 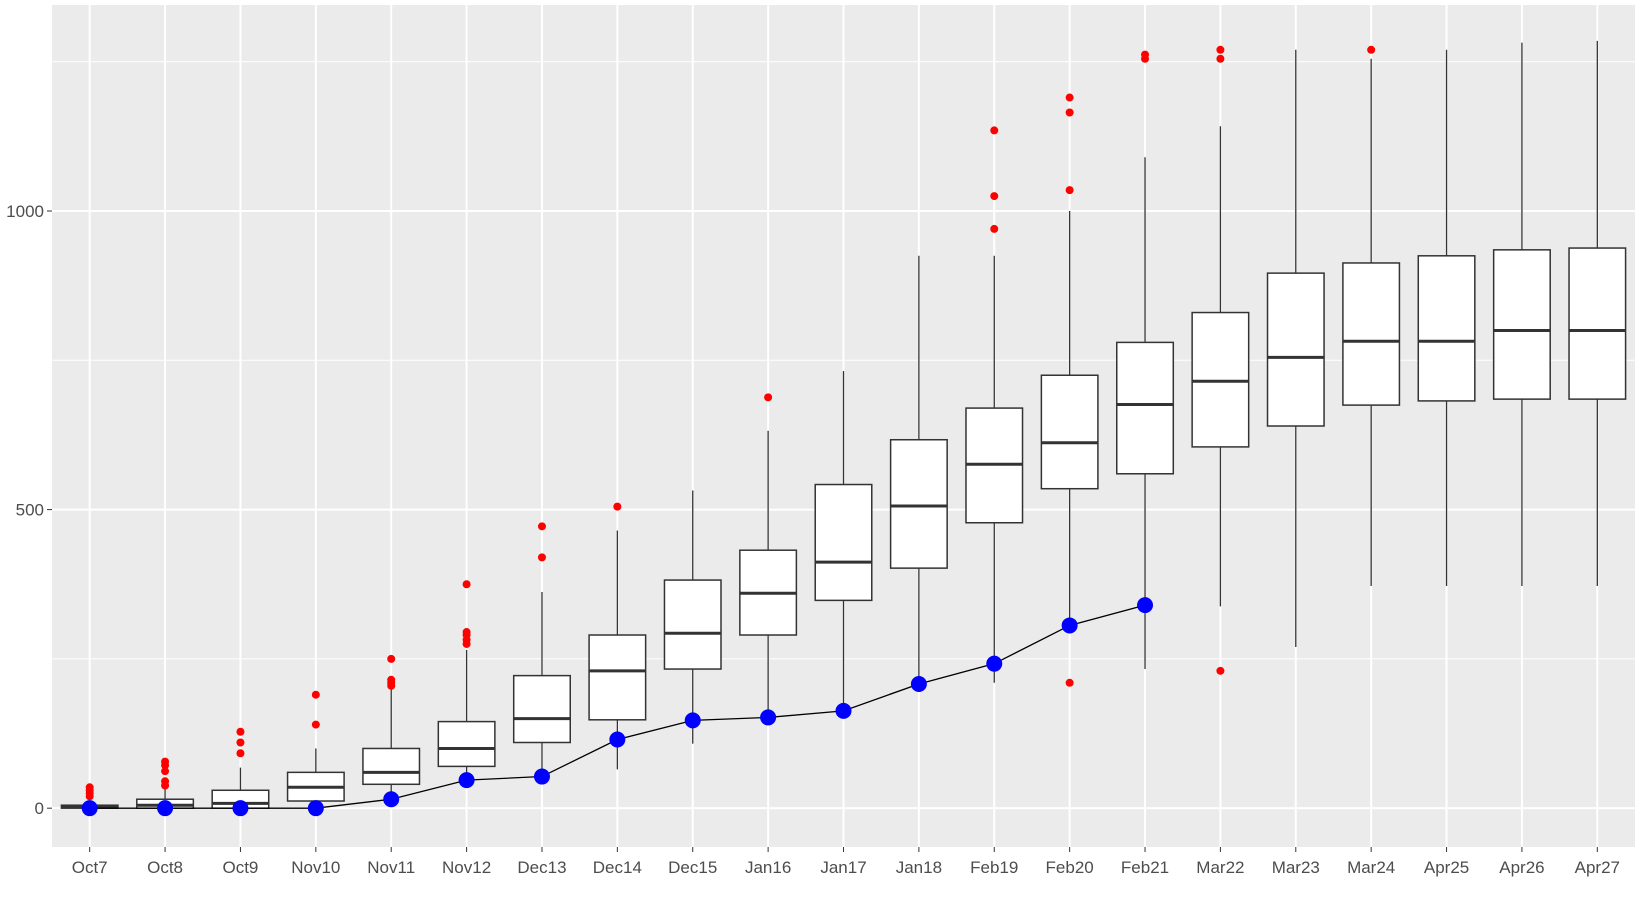 I want to click on y-tick-label: 0, so click(x=39, y=808).